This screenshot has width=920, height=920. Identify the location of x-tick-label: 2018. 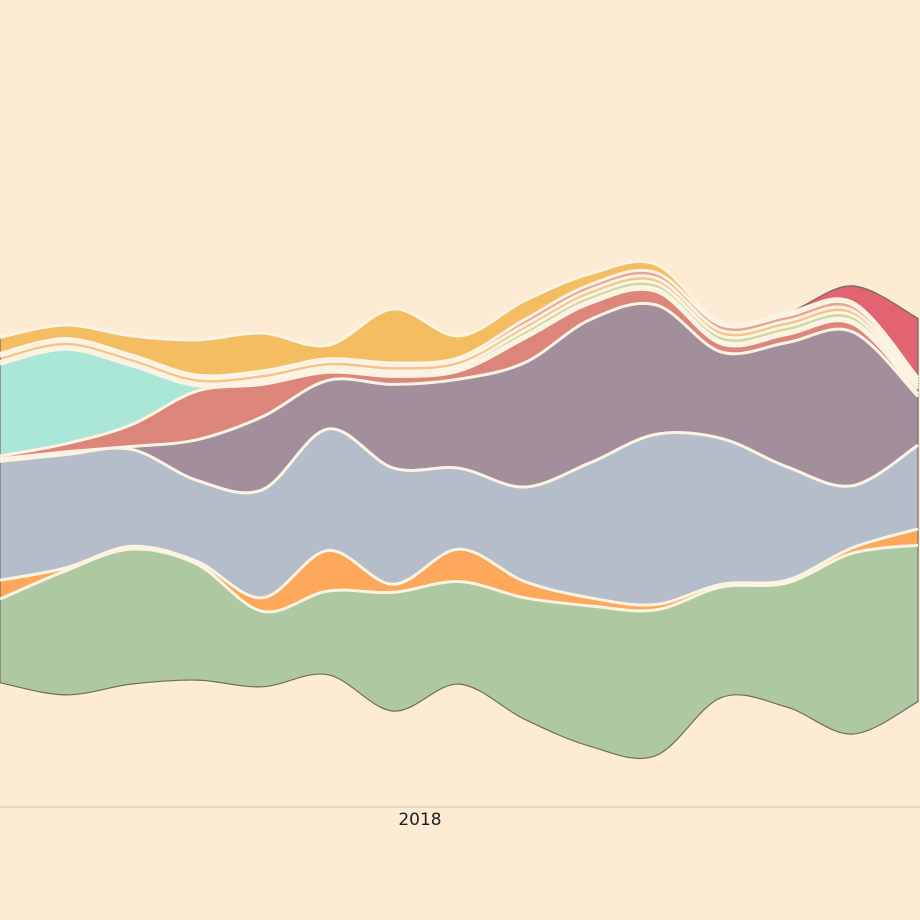
(419, 820).